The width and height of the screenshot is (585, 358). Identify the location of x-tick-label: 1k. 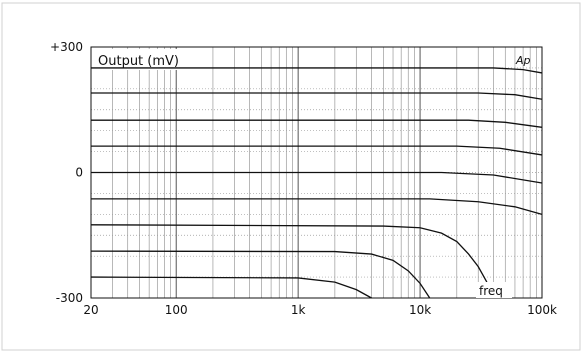
(298, 310).